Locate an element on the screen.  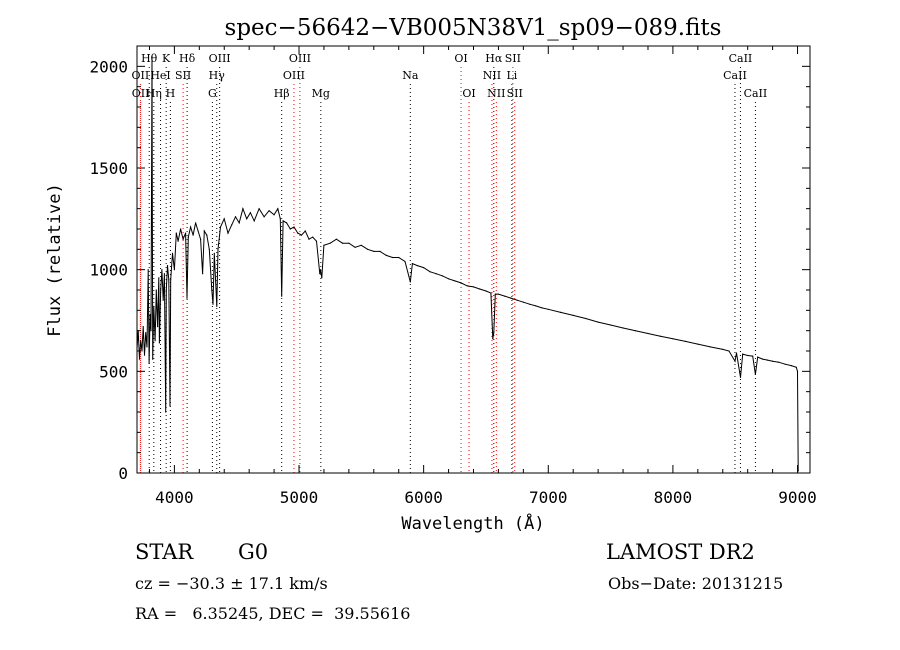
x-tick-label-4: 8000 is located at coordinates (673, 497).